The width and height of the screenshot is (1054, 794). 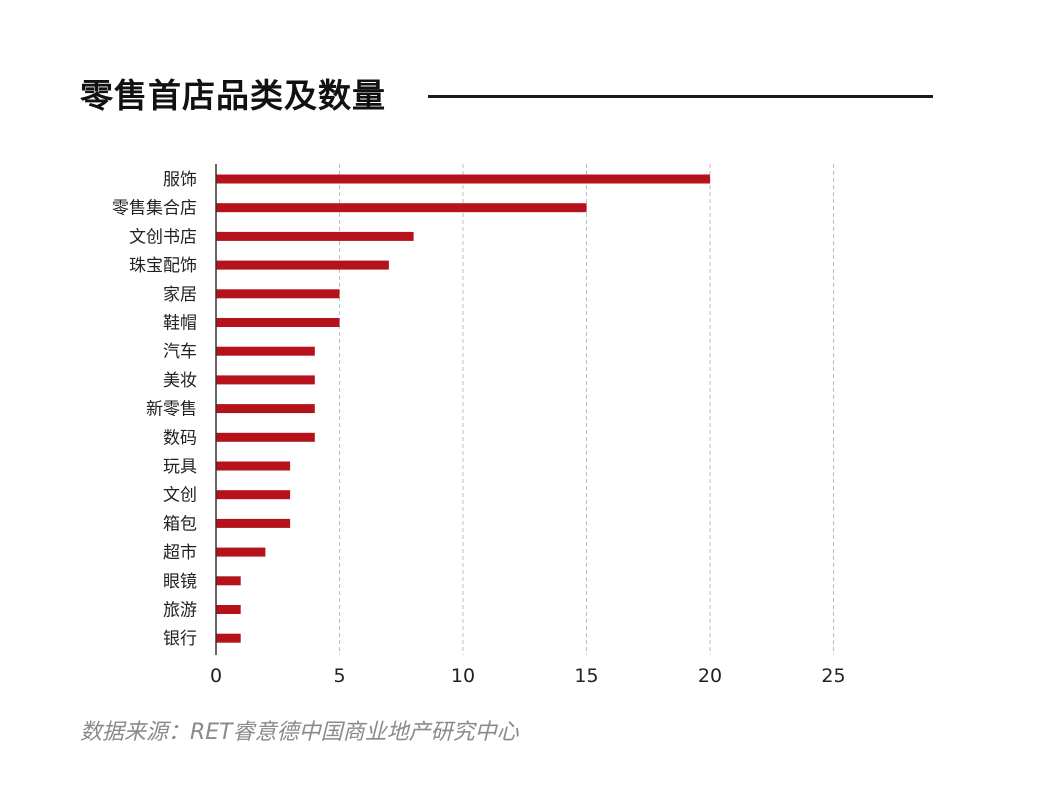 What do you see at coordinates (680, 96) in the screenshot?
I see `title-rule` at bounding box center [680, 96].